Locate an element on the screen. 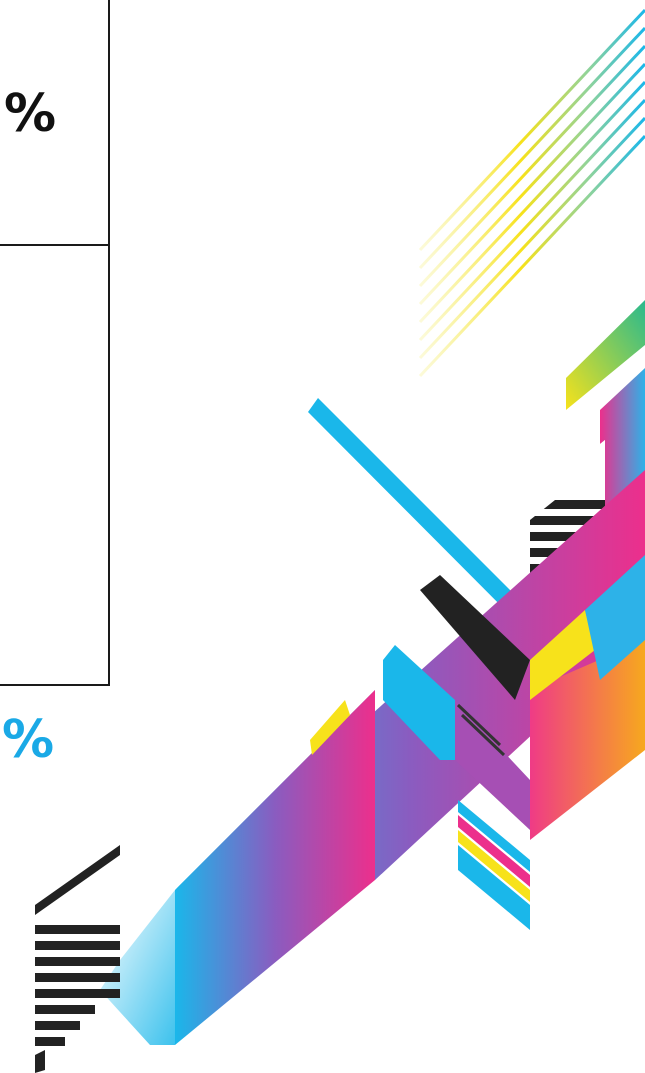 Image resolution: width=645 pixels, height=1073 pixels. thin-diagonal-lines is located at coordinates (531, 193).